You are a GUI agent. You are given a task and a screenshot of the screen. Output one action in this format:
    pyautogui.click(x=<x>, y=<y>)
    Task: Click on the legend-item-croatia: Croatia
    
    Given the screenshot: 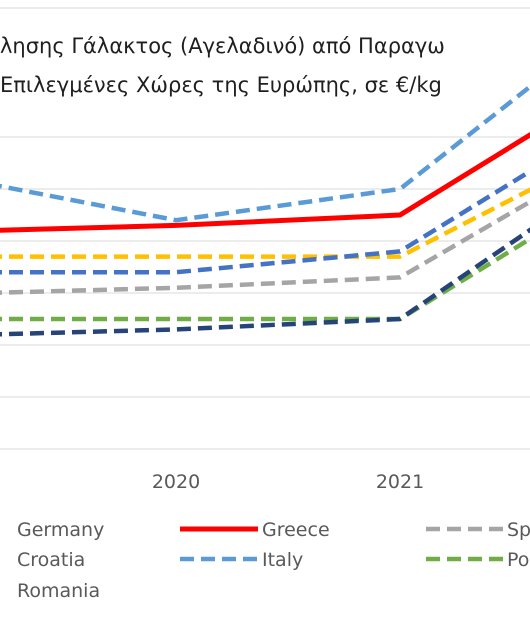 What is the action you would take?
    pyautogui.click(x=51, y=560)
    